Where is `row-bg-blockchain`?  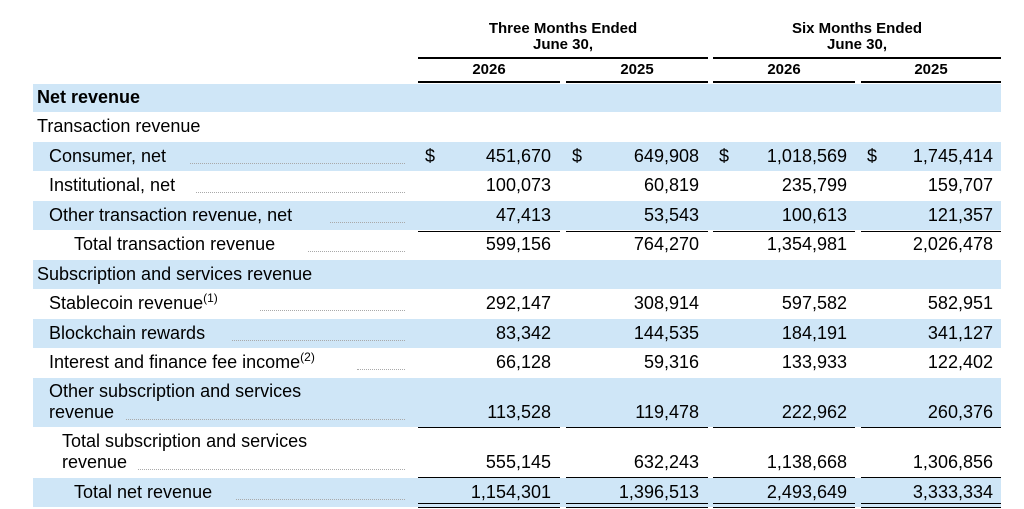
row-bg-blockchain is located at coordinates (517, 333).